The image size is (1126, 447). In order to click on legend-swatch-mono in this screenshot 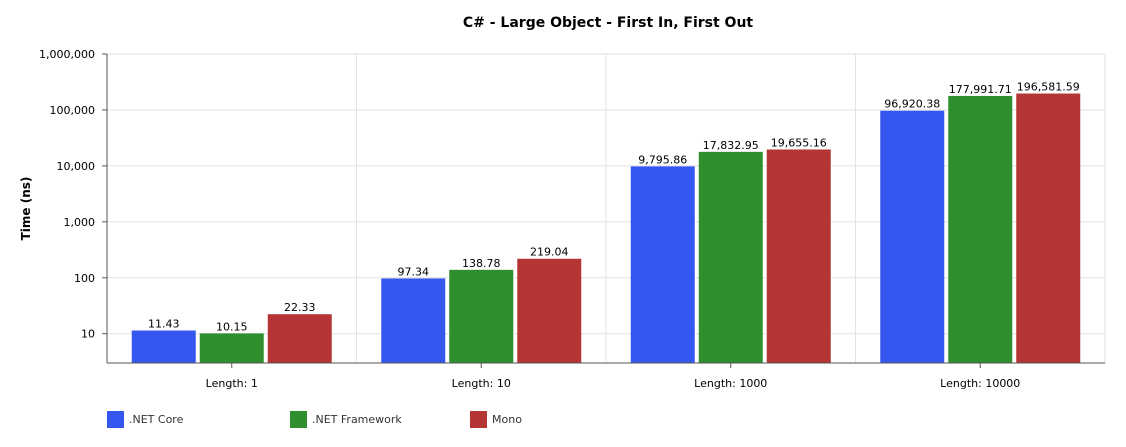, I will do `click(478, 419)`.